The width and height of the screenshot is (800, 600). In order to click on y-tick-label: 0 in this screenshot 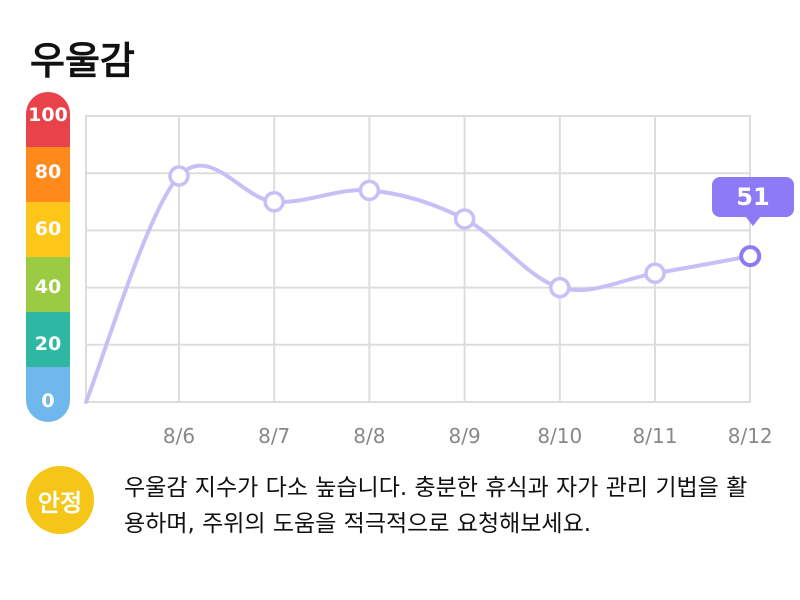, I will do `click(48, 401)`.